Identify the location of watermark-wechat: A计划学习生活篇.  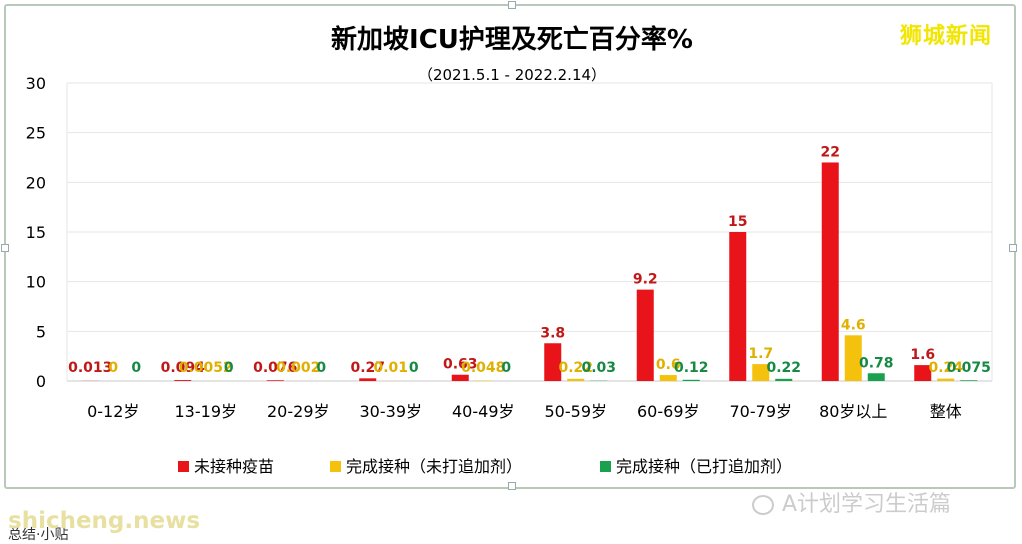
(851, 502).